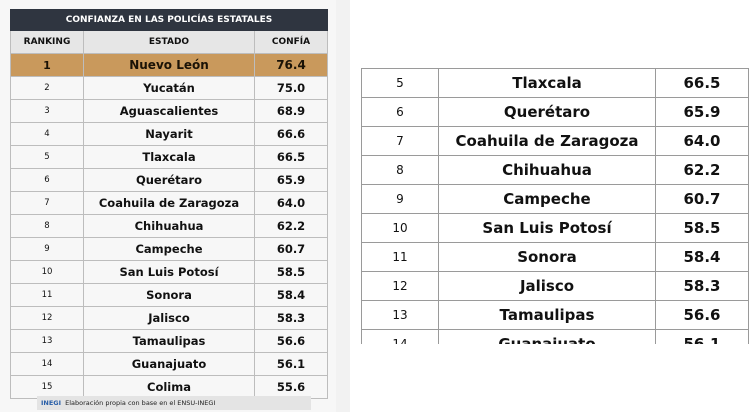  What do you see at coordinates (47, 88) in the screenshot?
I see `ranking-rank-cell: 2` at bounding box center [47, 88].